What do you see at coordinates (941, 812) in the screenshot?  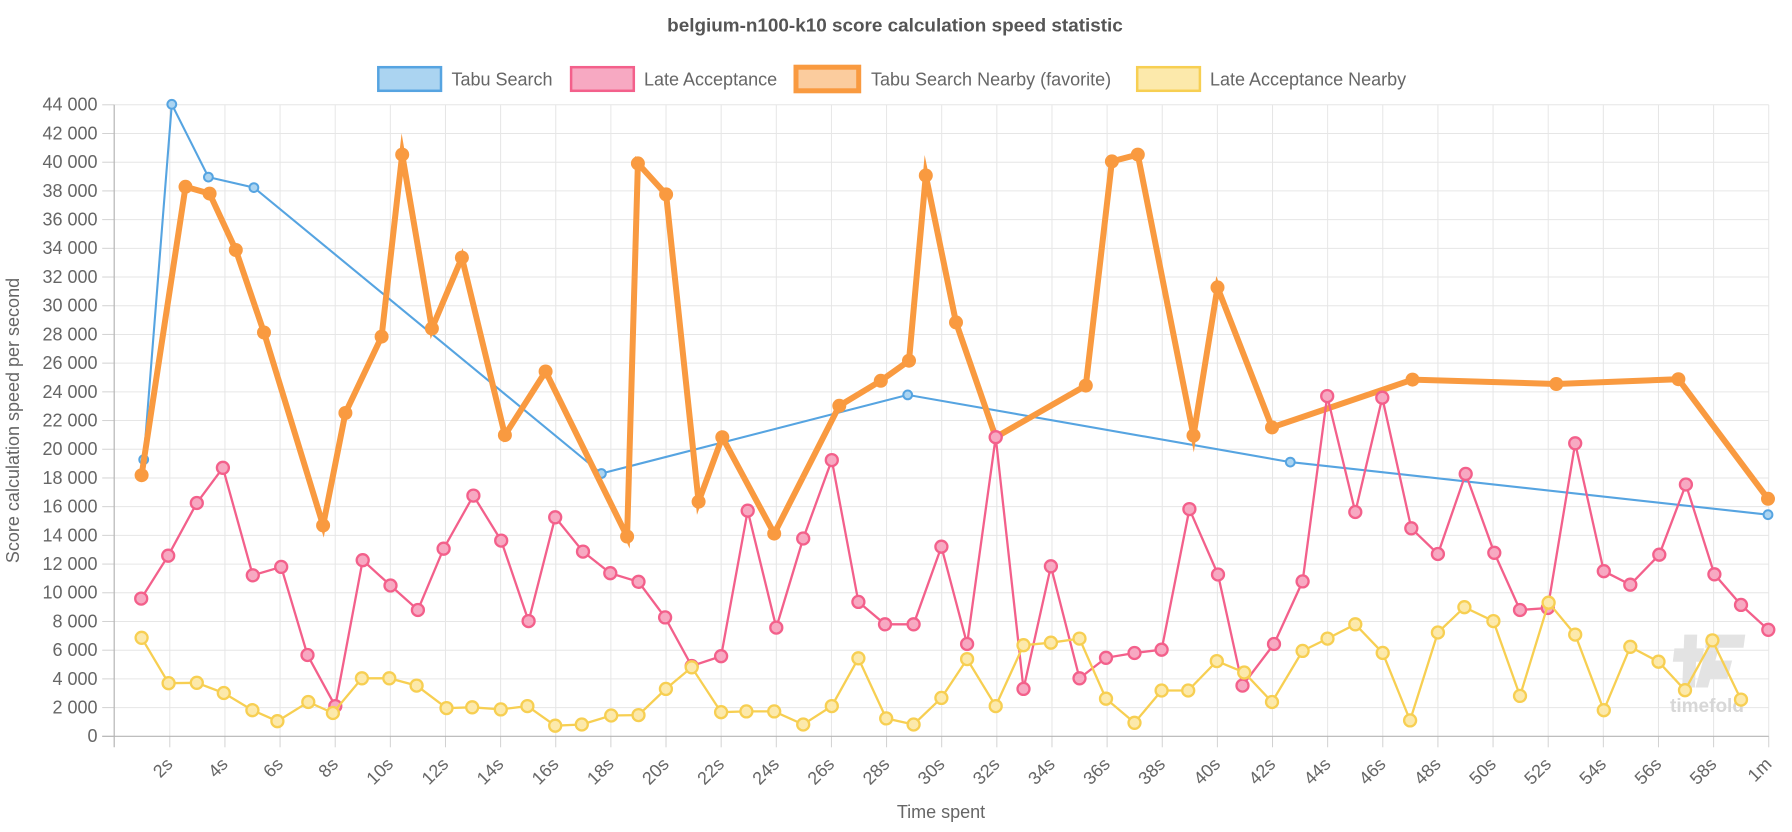 I see `svg-text: Time spent` at bounding box center [941, 812].